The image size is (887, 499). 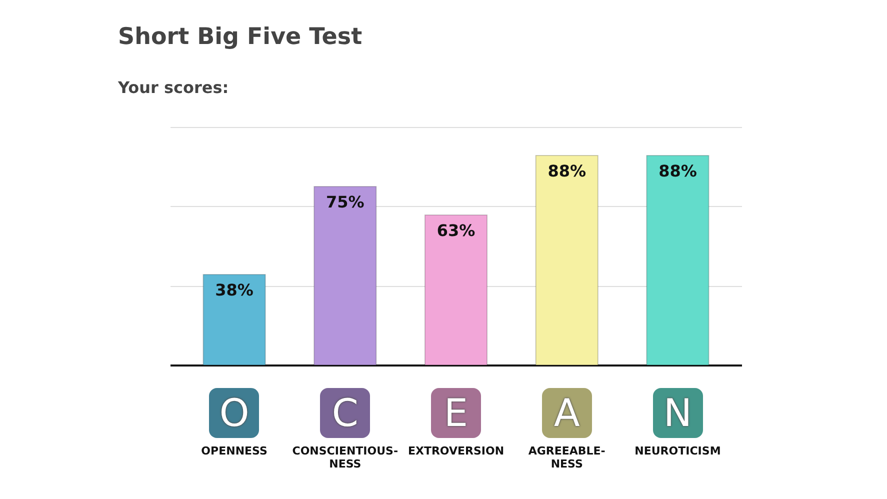 I want to click on letter-tile-icon: O, so click(x=234, y=413).